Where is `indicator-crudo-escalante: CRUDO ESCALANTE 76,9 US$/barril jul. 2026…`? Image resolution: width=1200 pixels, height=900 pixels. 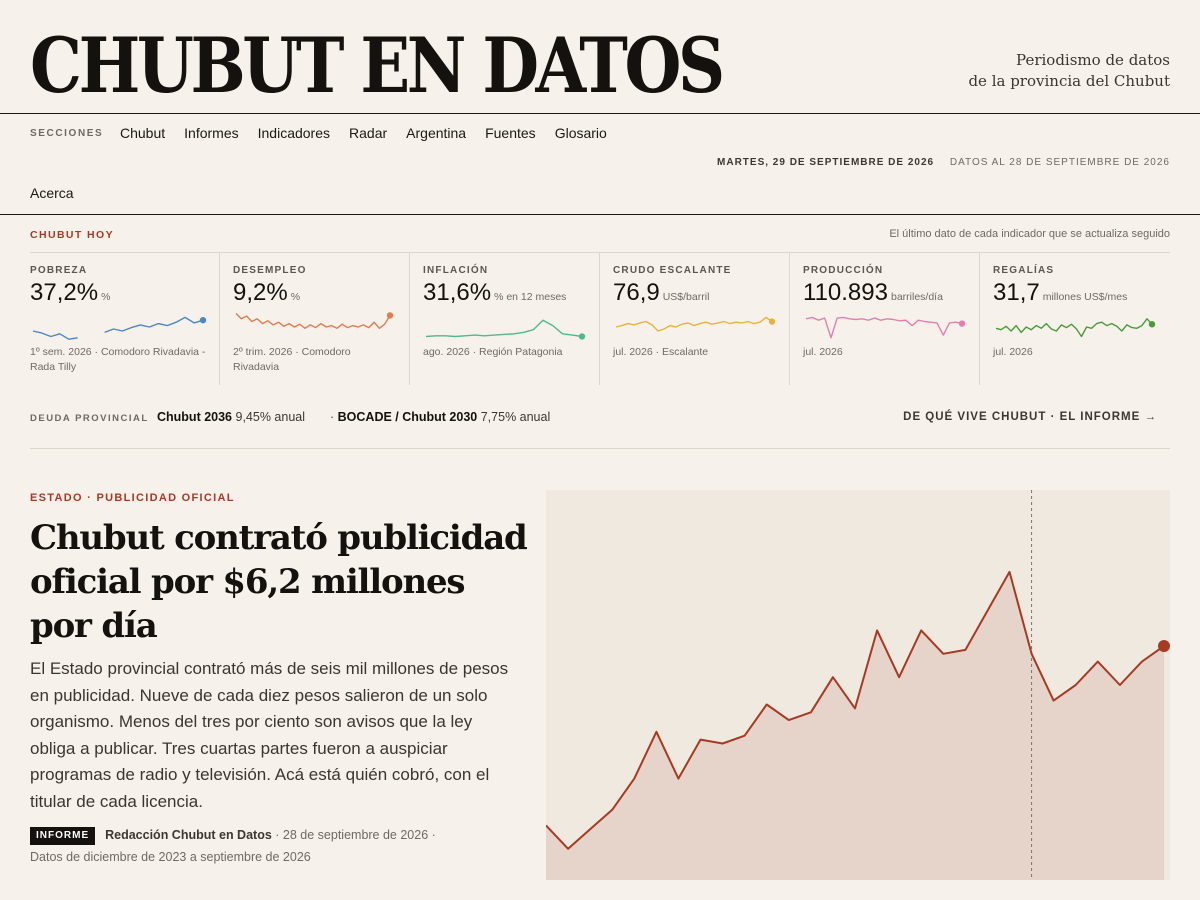
indicator-crudo-escalante: CRUDO ESCALANTE 76,9 US$/barril jul. 2026… is located at coordinates (701, 319).